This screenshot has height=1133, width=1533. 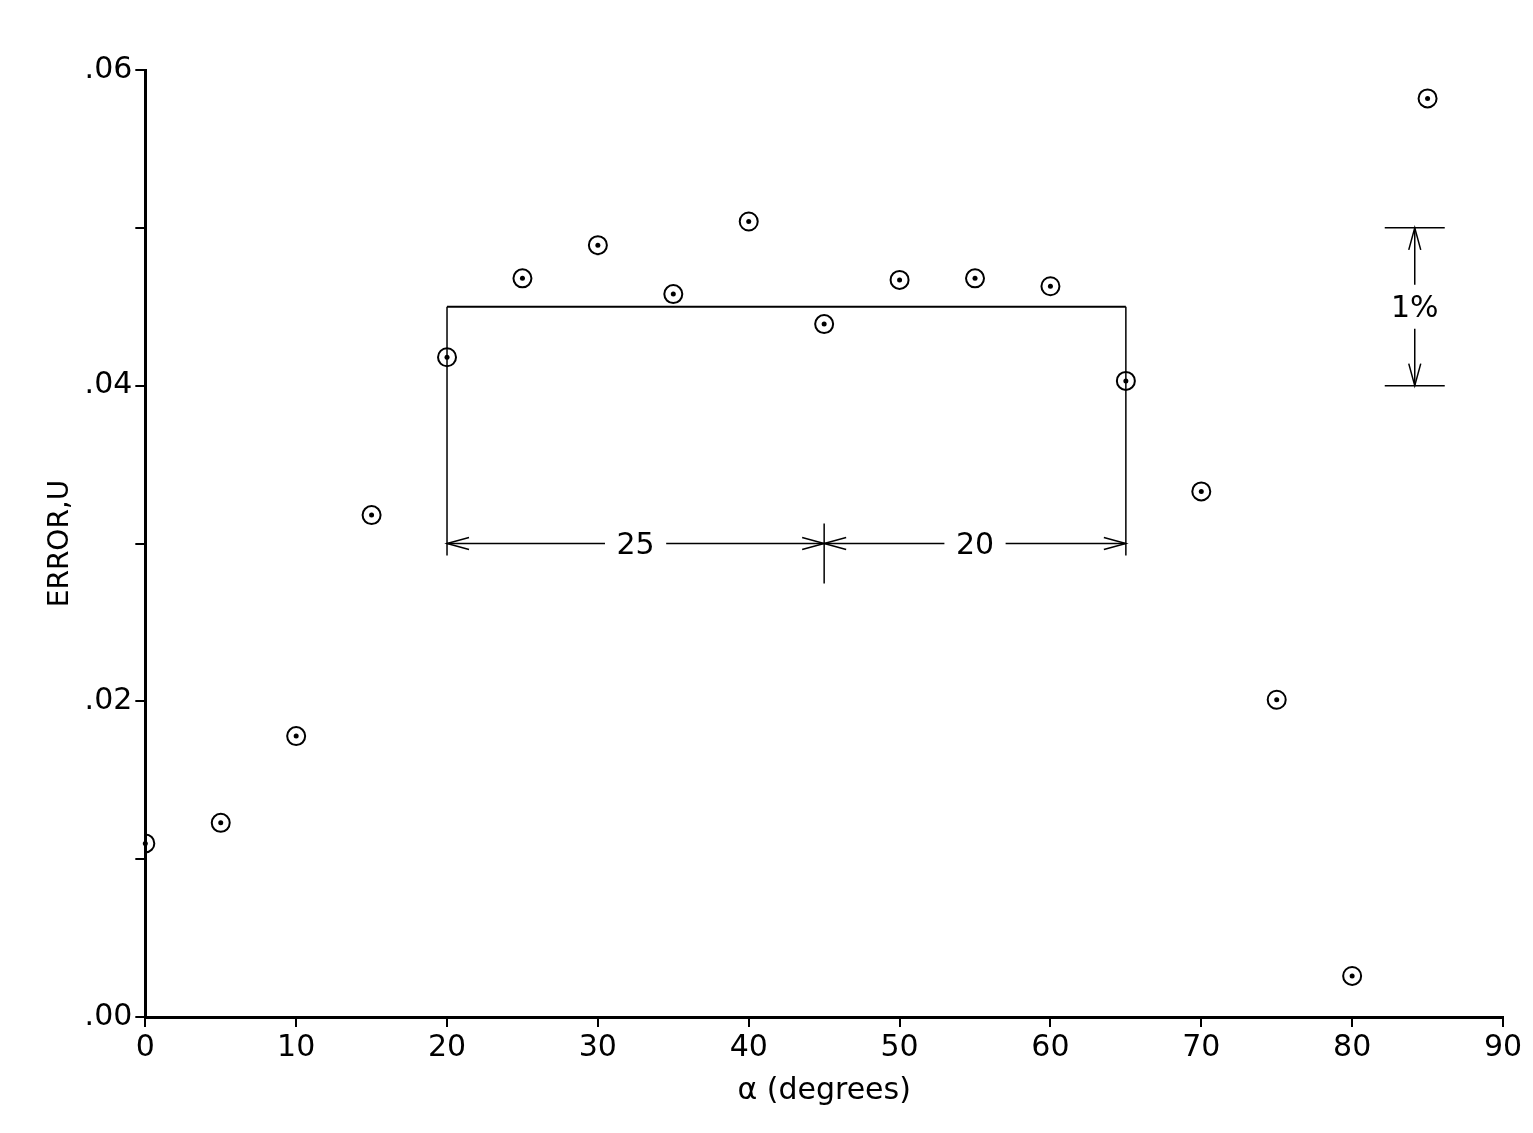 What do you see at coordinates (145, 1045) in the screenshot?
I see `x-tick-label: 0` at bounding box center [145, 1045].